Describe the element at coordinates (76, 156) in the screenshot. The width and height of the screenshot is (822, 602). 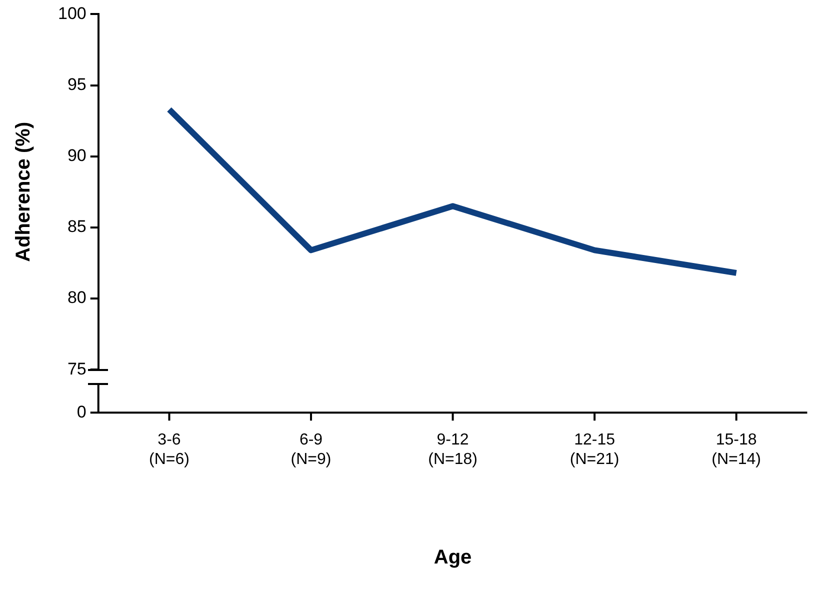
I see `y-tick-label: 90` at that location.